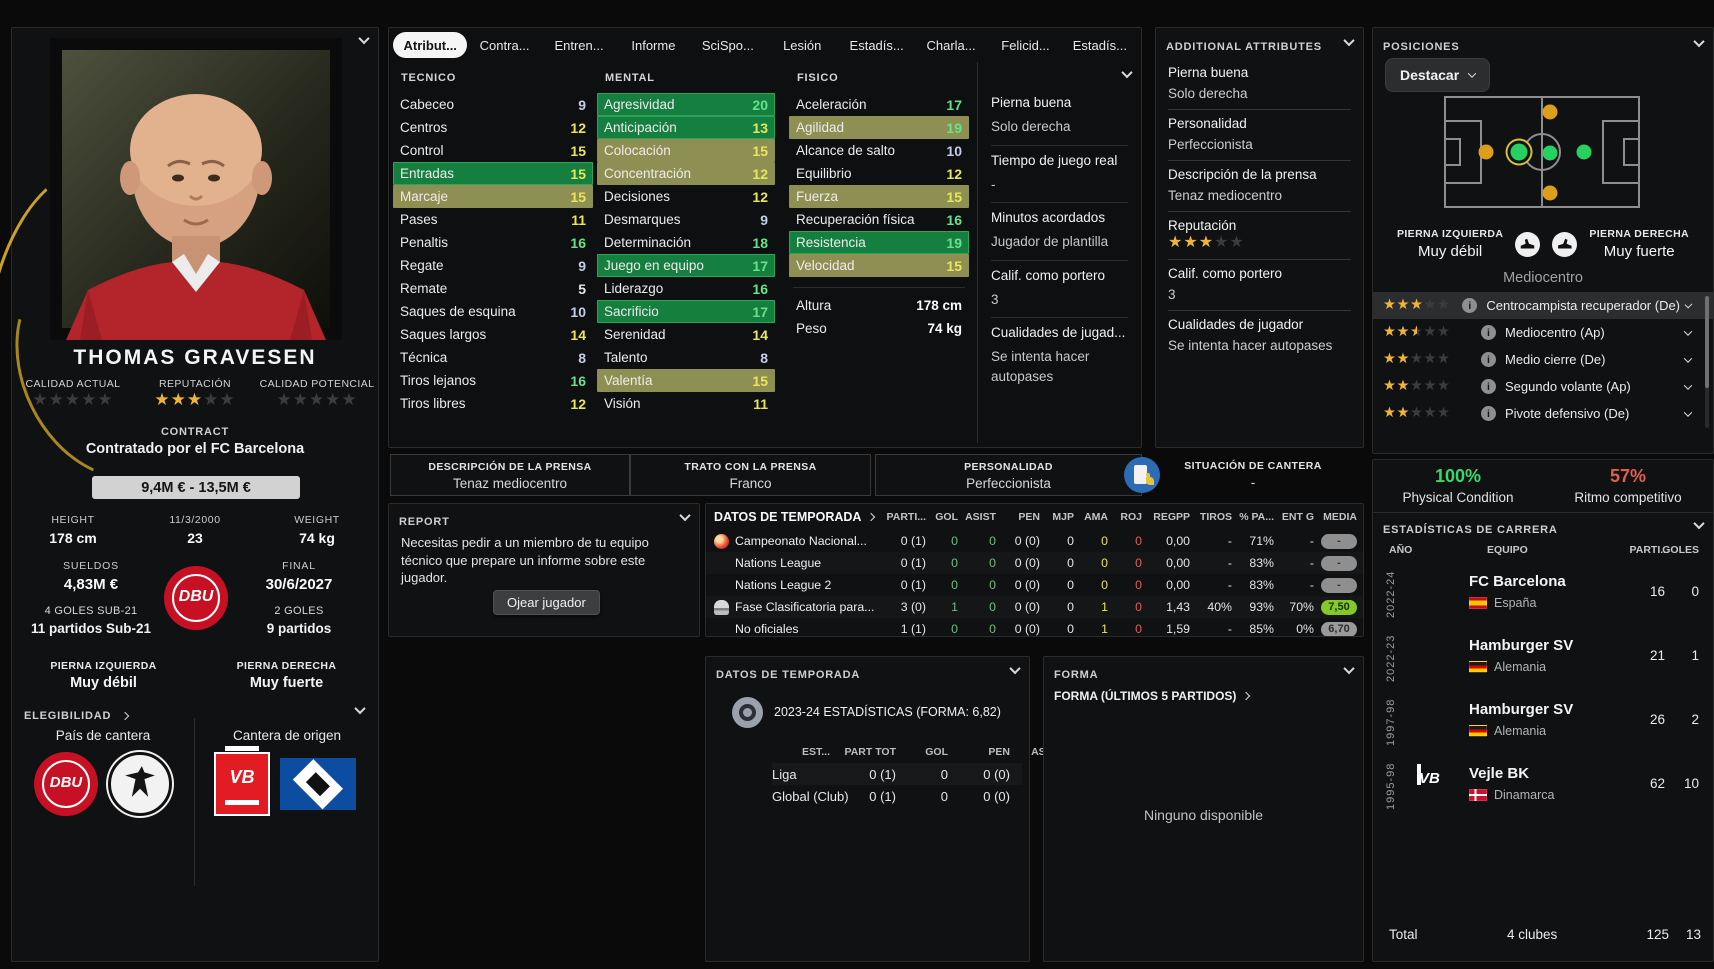 The width and height of the screenshot is (1714, 969). I want to click on attribute-name: Desmarques, so click(642, 219).